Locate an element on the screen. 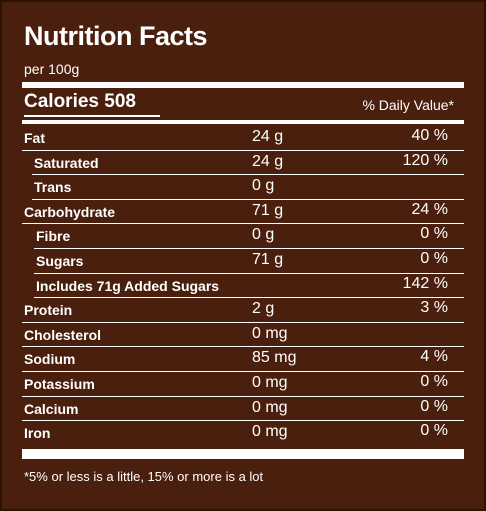 Image resolution: width=486 pixels, height=511 pixels. footer-divider is located at coordinates (243, 454).